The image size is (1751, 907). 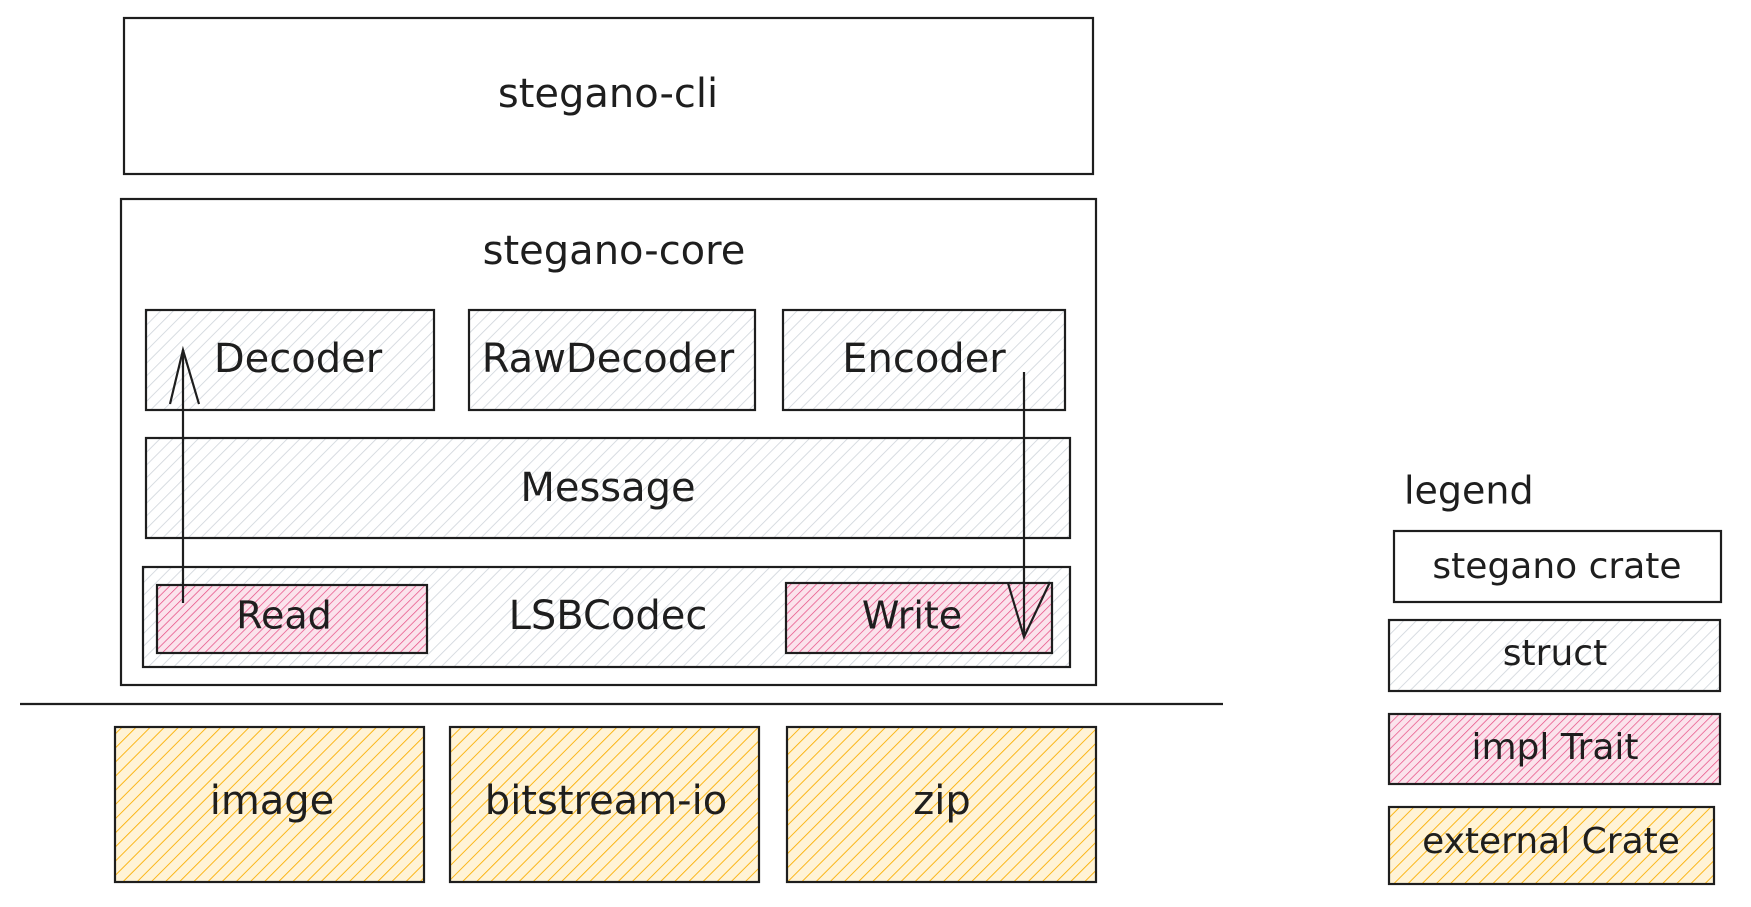 What do you see at coordinates (608, 359) in the screenshot?
I see `raw-decoder-label: RawDecoder` at bounding box center [608, 359].